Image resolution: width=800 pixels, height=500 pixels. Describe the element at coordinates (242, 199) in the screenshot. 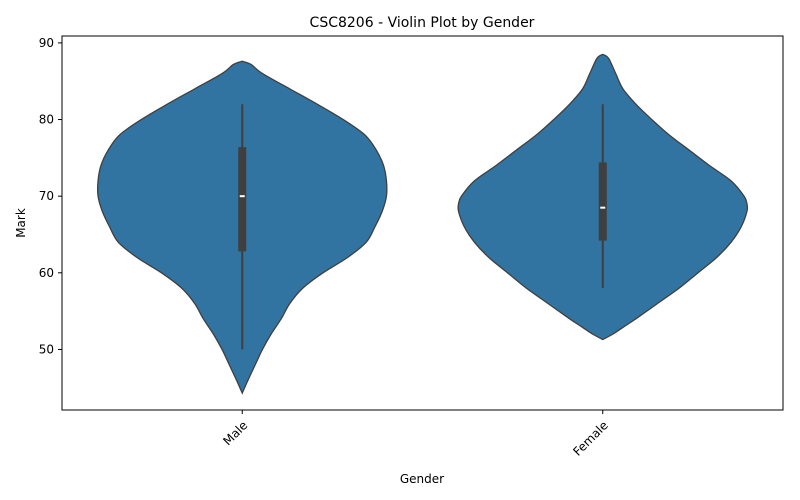

I see `iqr-box-male` at that location.